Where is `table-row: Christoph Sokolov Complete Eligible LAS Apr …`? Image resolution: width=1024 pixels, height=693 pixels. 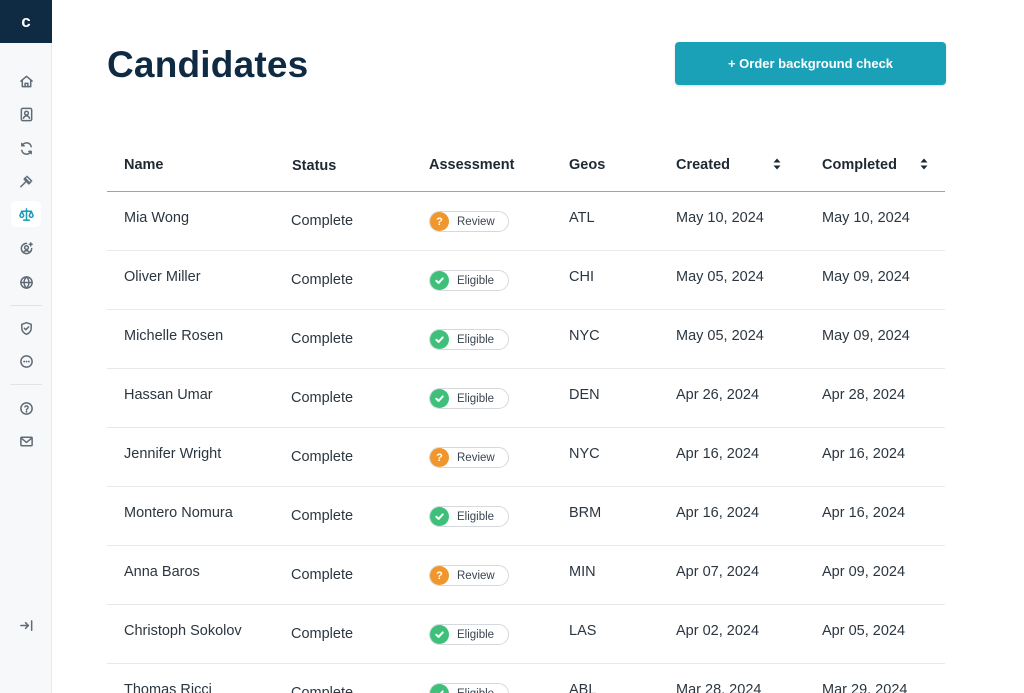 table-row: Christoph Sokolov Complete Eligible LAS Apr … is located at coordinates (526, 634).